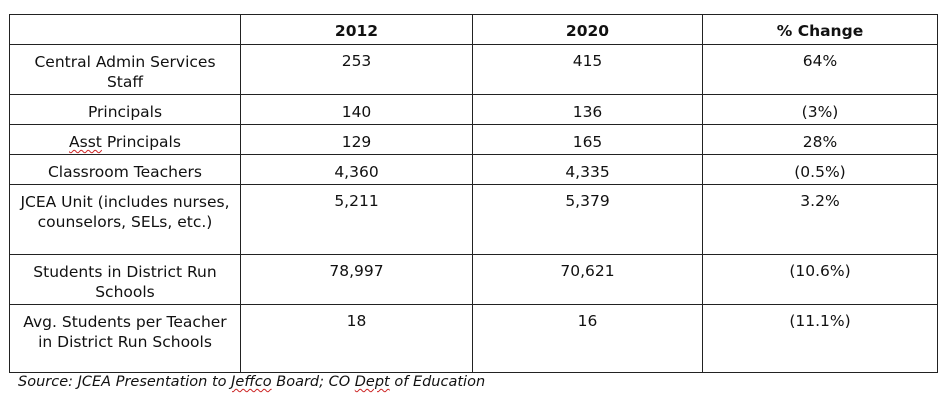  I want to click on cell-change: (10.6%), so click(820, 279).